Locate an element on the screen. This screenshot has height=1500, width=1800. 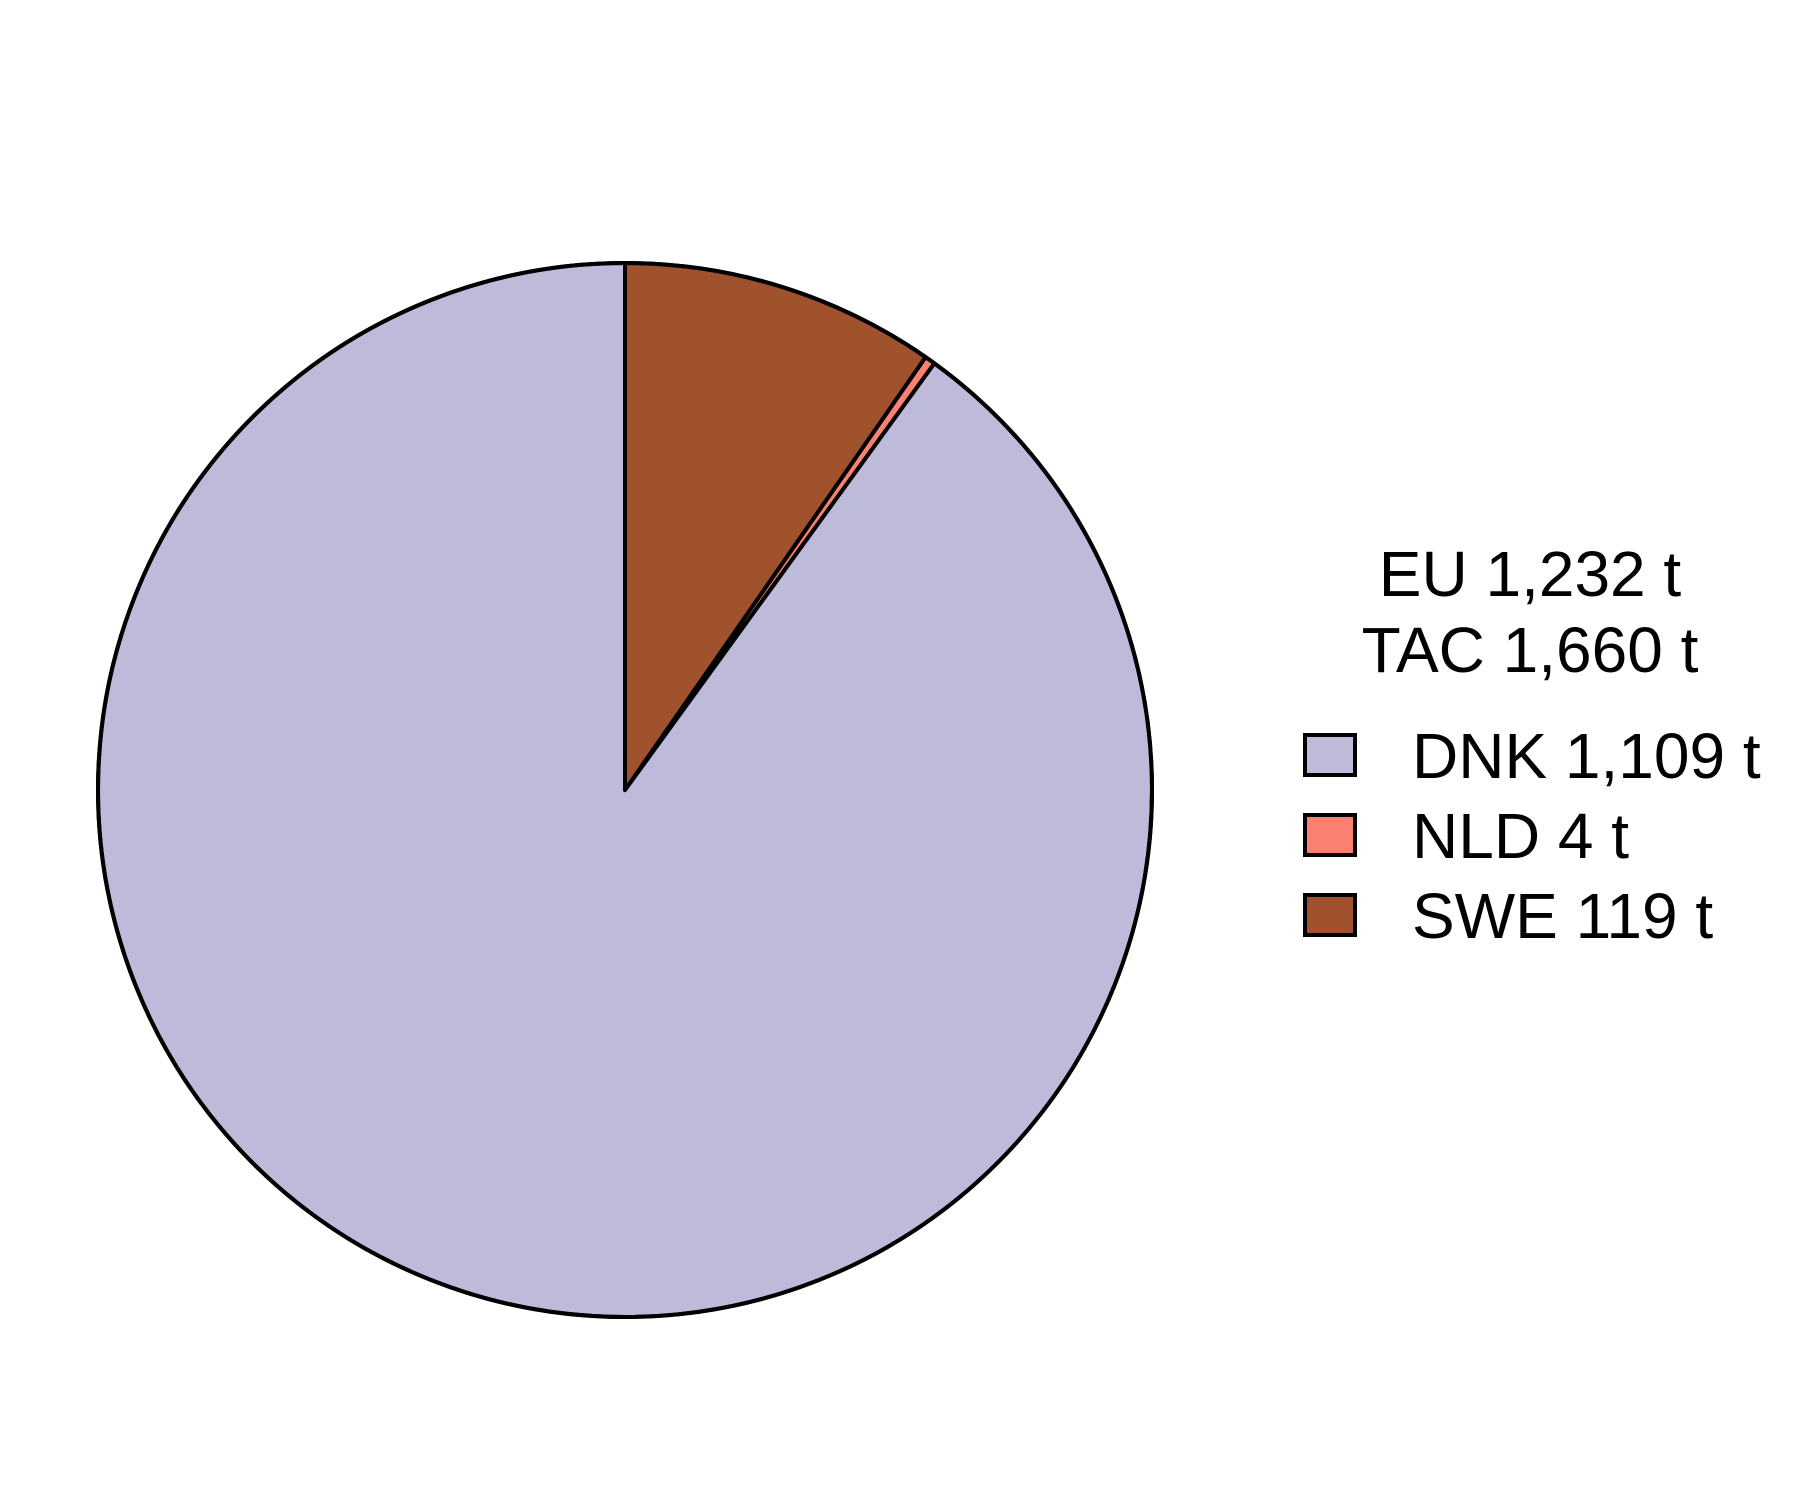
legend-label-dnk: DNK 1,109 t is located at coordinates (1586, 756).